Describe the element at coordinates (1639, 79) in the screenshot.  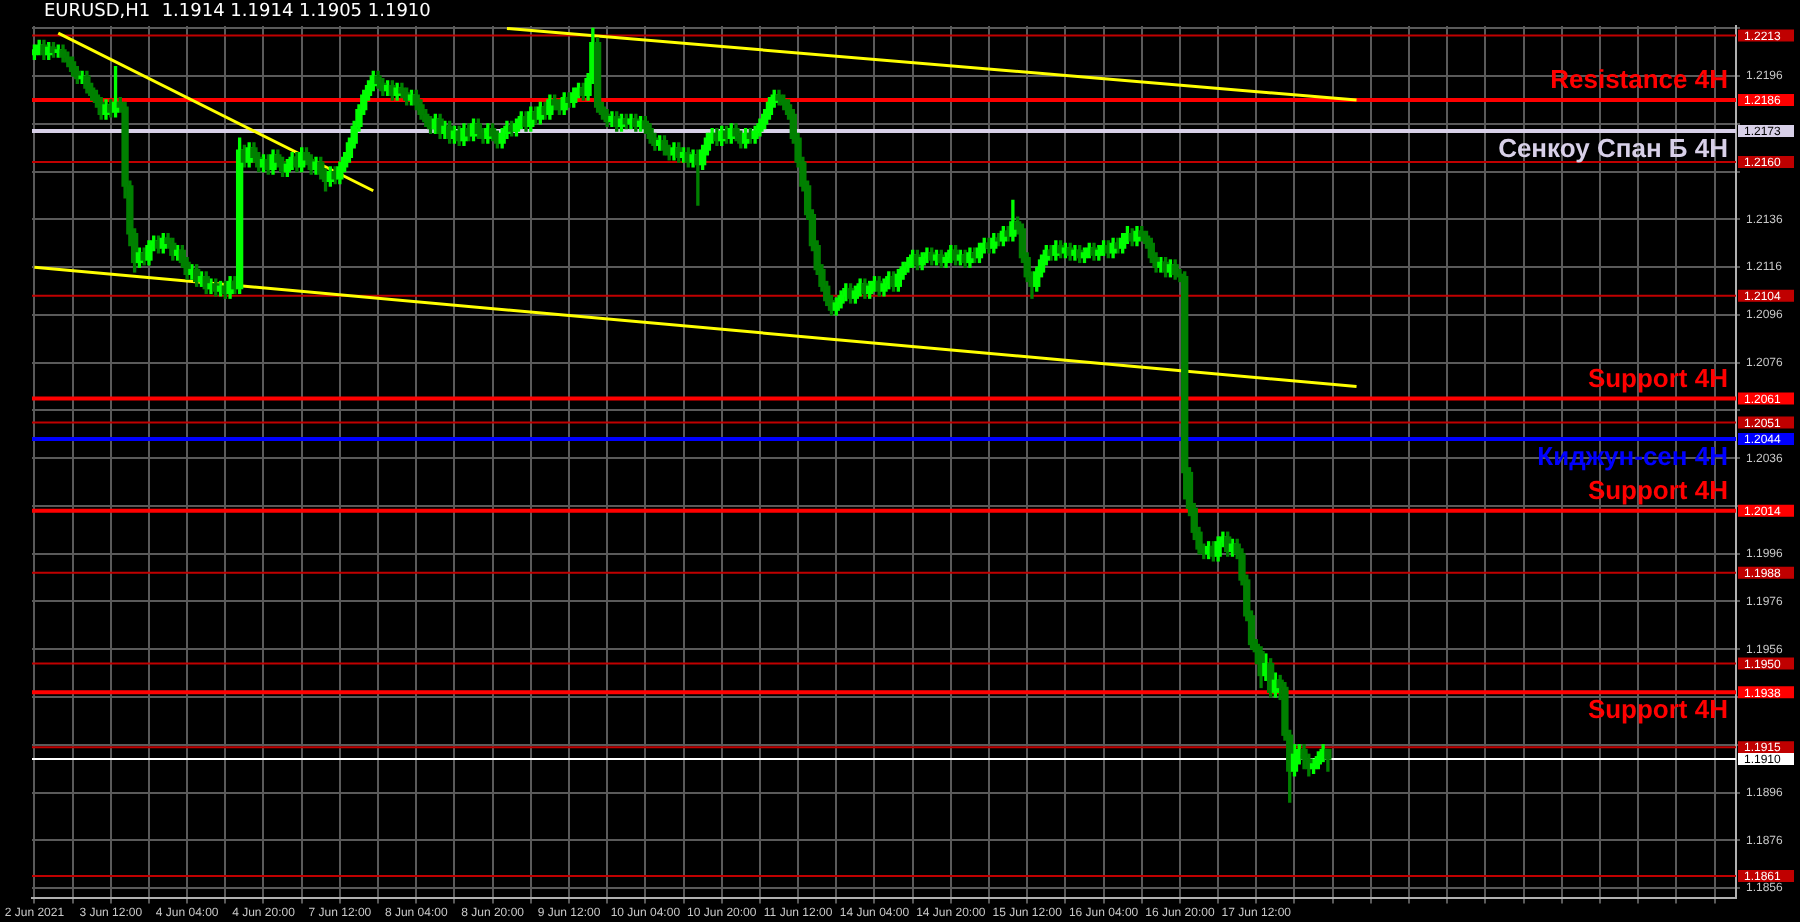
I see `annotation: Resistance 4H` at that location.